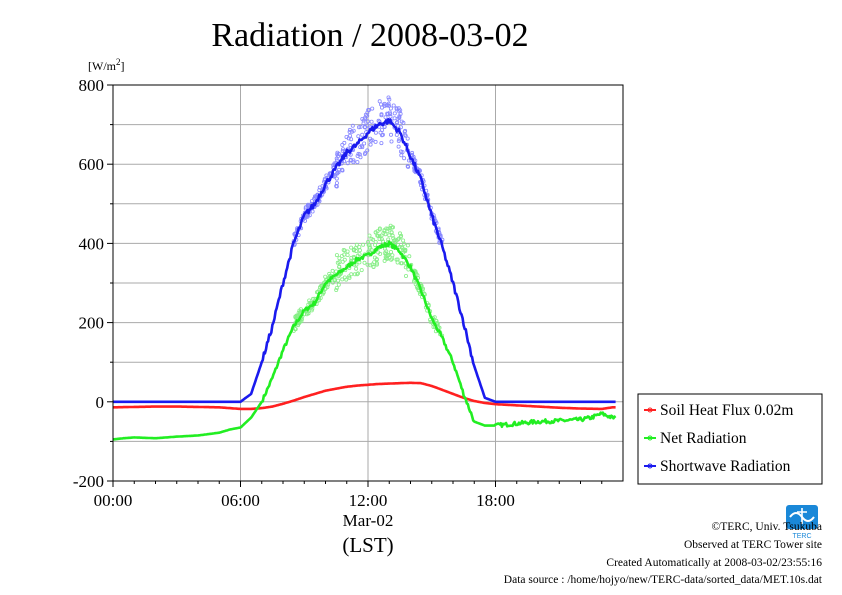  I want to click on y-tick-label-1: 0, so click(100, 402).